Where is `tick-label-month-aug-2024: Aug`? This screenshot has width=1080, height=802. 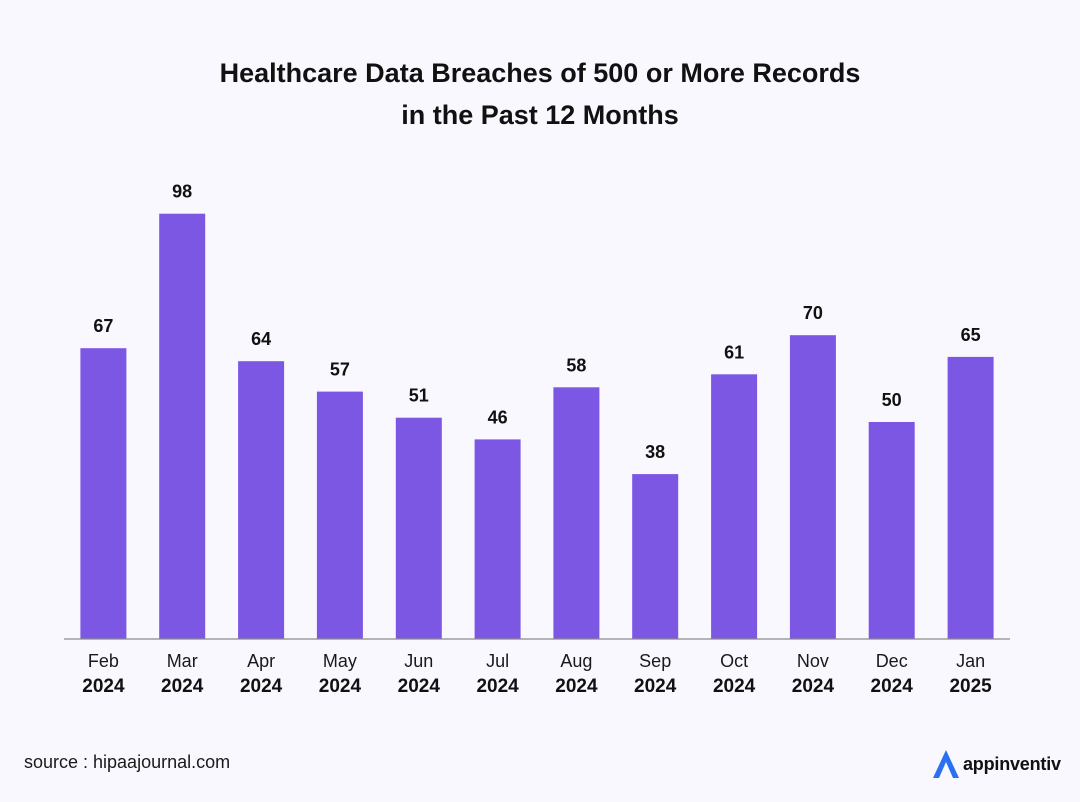
tick-label-month-aug-2024: Aug is located at coordinates (576, 661).